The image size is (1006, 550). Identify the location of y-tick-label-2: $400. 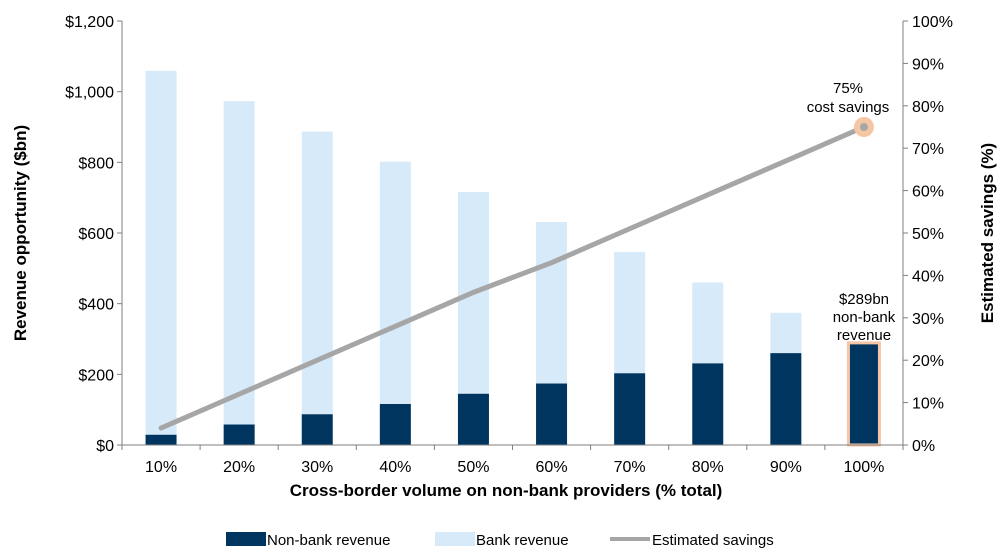
(96, 305).